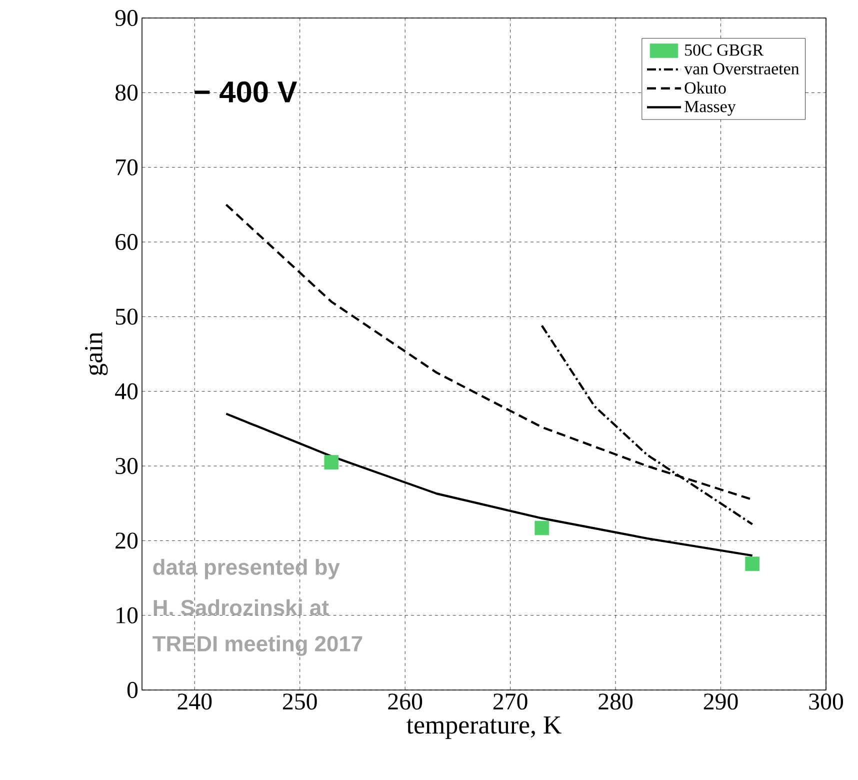 Image resolution: width=858 pixels, height=780 pixels. Describe the element at coordinates (126, 92) in the screenshot. I see `y-tick-label: 80` at that location.